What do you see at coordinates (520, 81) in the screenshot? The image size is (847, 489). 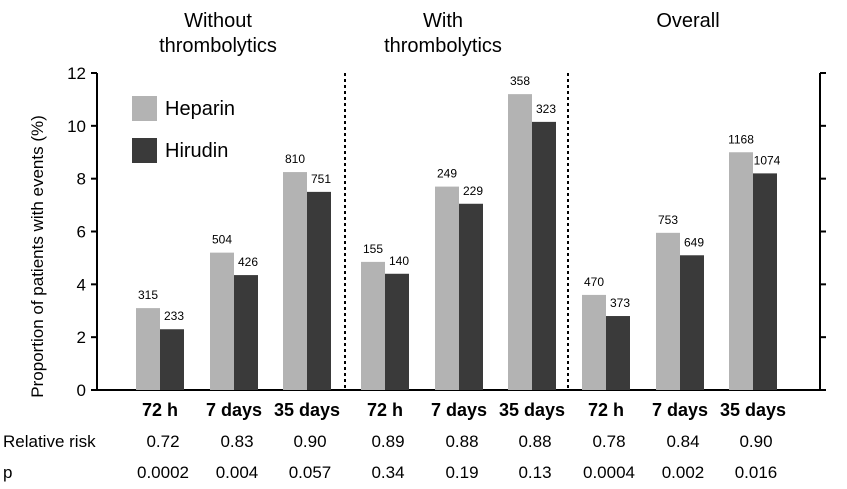 I see `bar-count-label: 358` at bounding box center [520, 81].